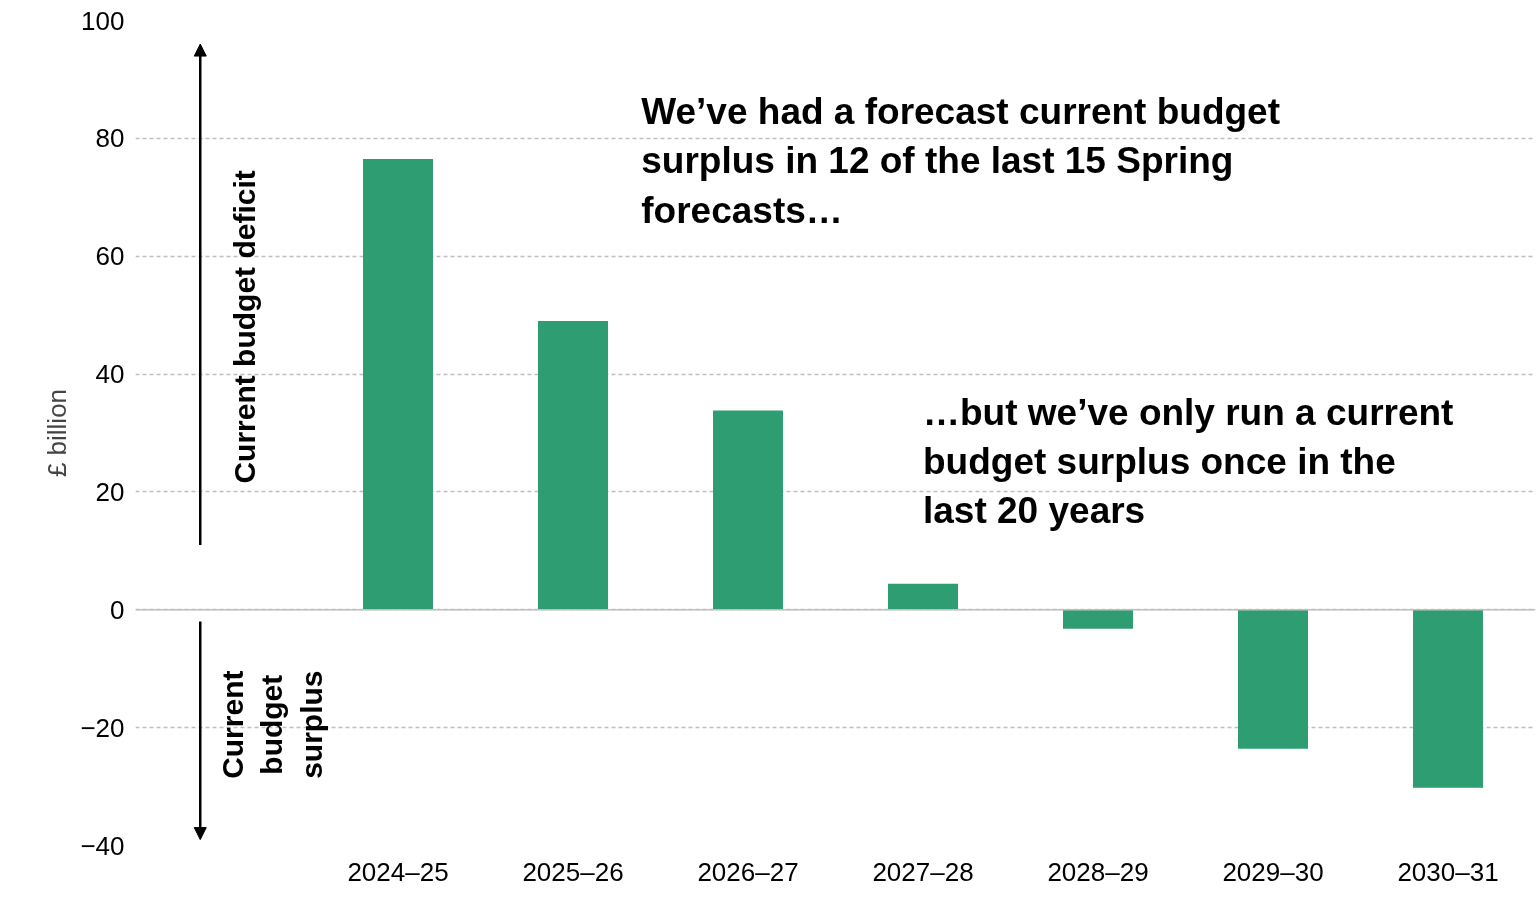 The height and width of the screenshot is (898, 1540). What do you see at coordinates (102, 845) in the screenshot?
I see `y-tick-label: −40` at bounding box center [102, 845].